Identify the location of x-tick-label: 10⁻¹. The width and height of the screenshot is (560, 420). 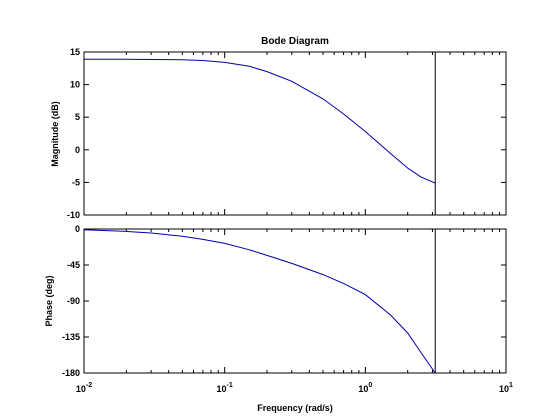
(225, 388).